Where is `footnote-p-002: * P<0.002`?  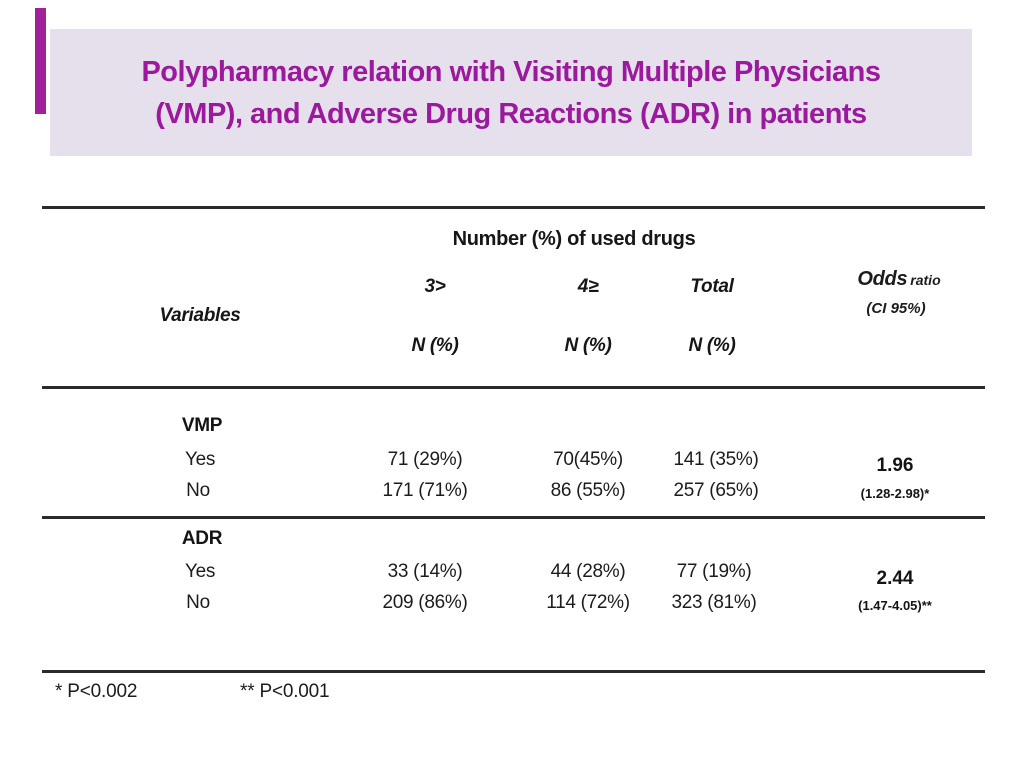
footnote-p-002: * P<0.002 is located at coordinates (96, 691).